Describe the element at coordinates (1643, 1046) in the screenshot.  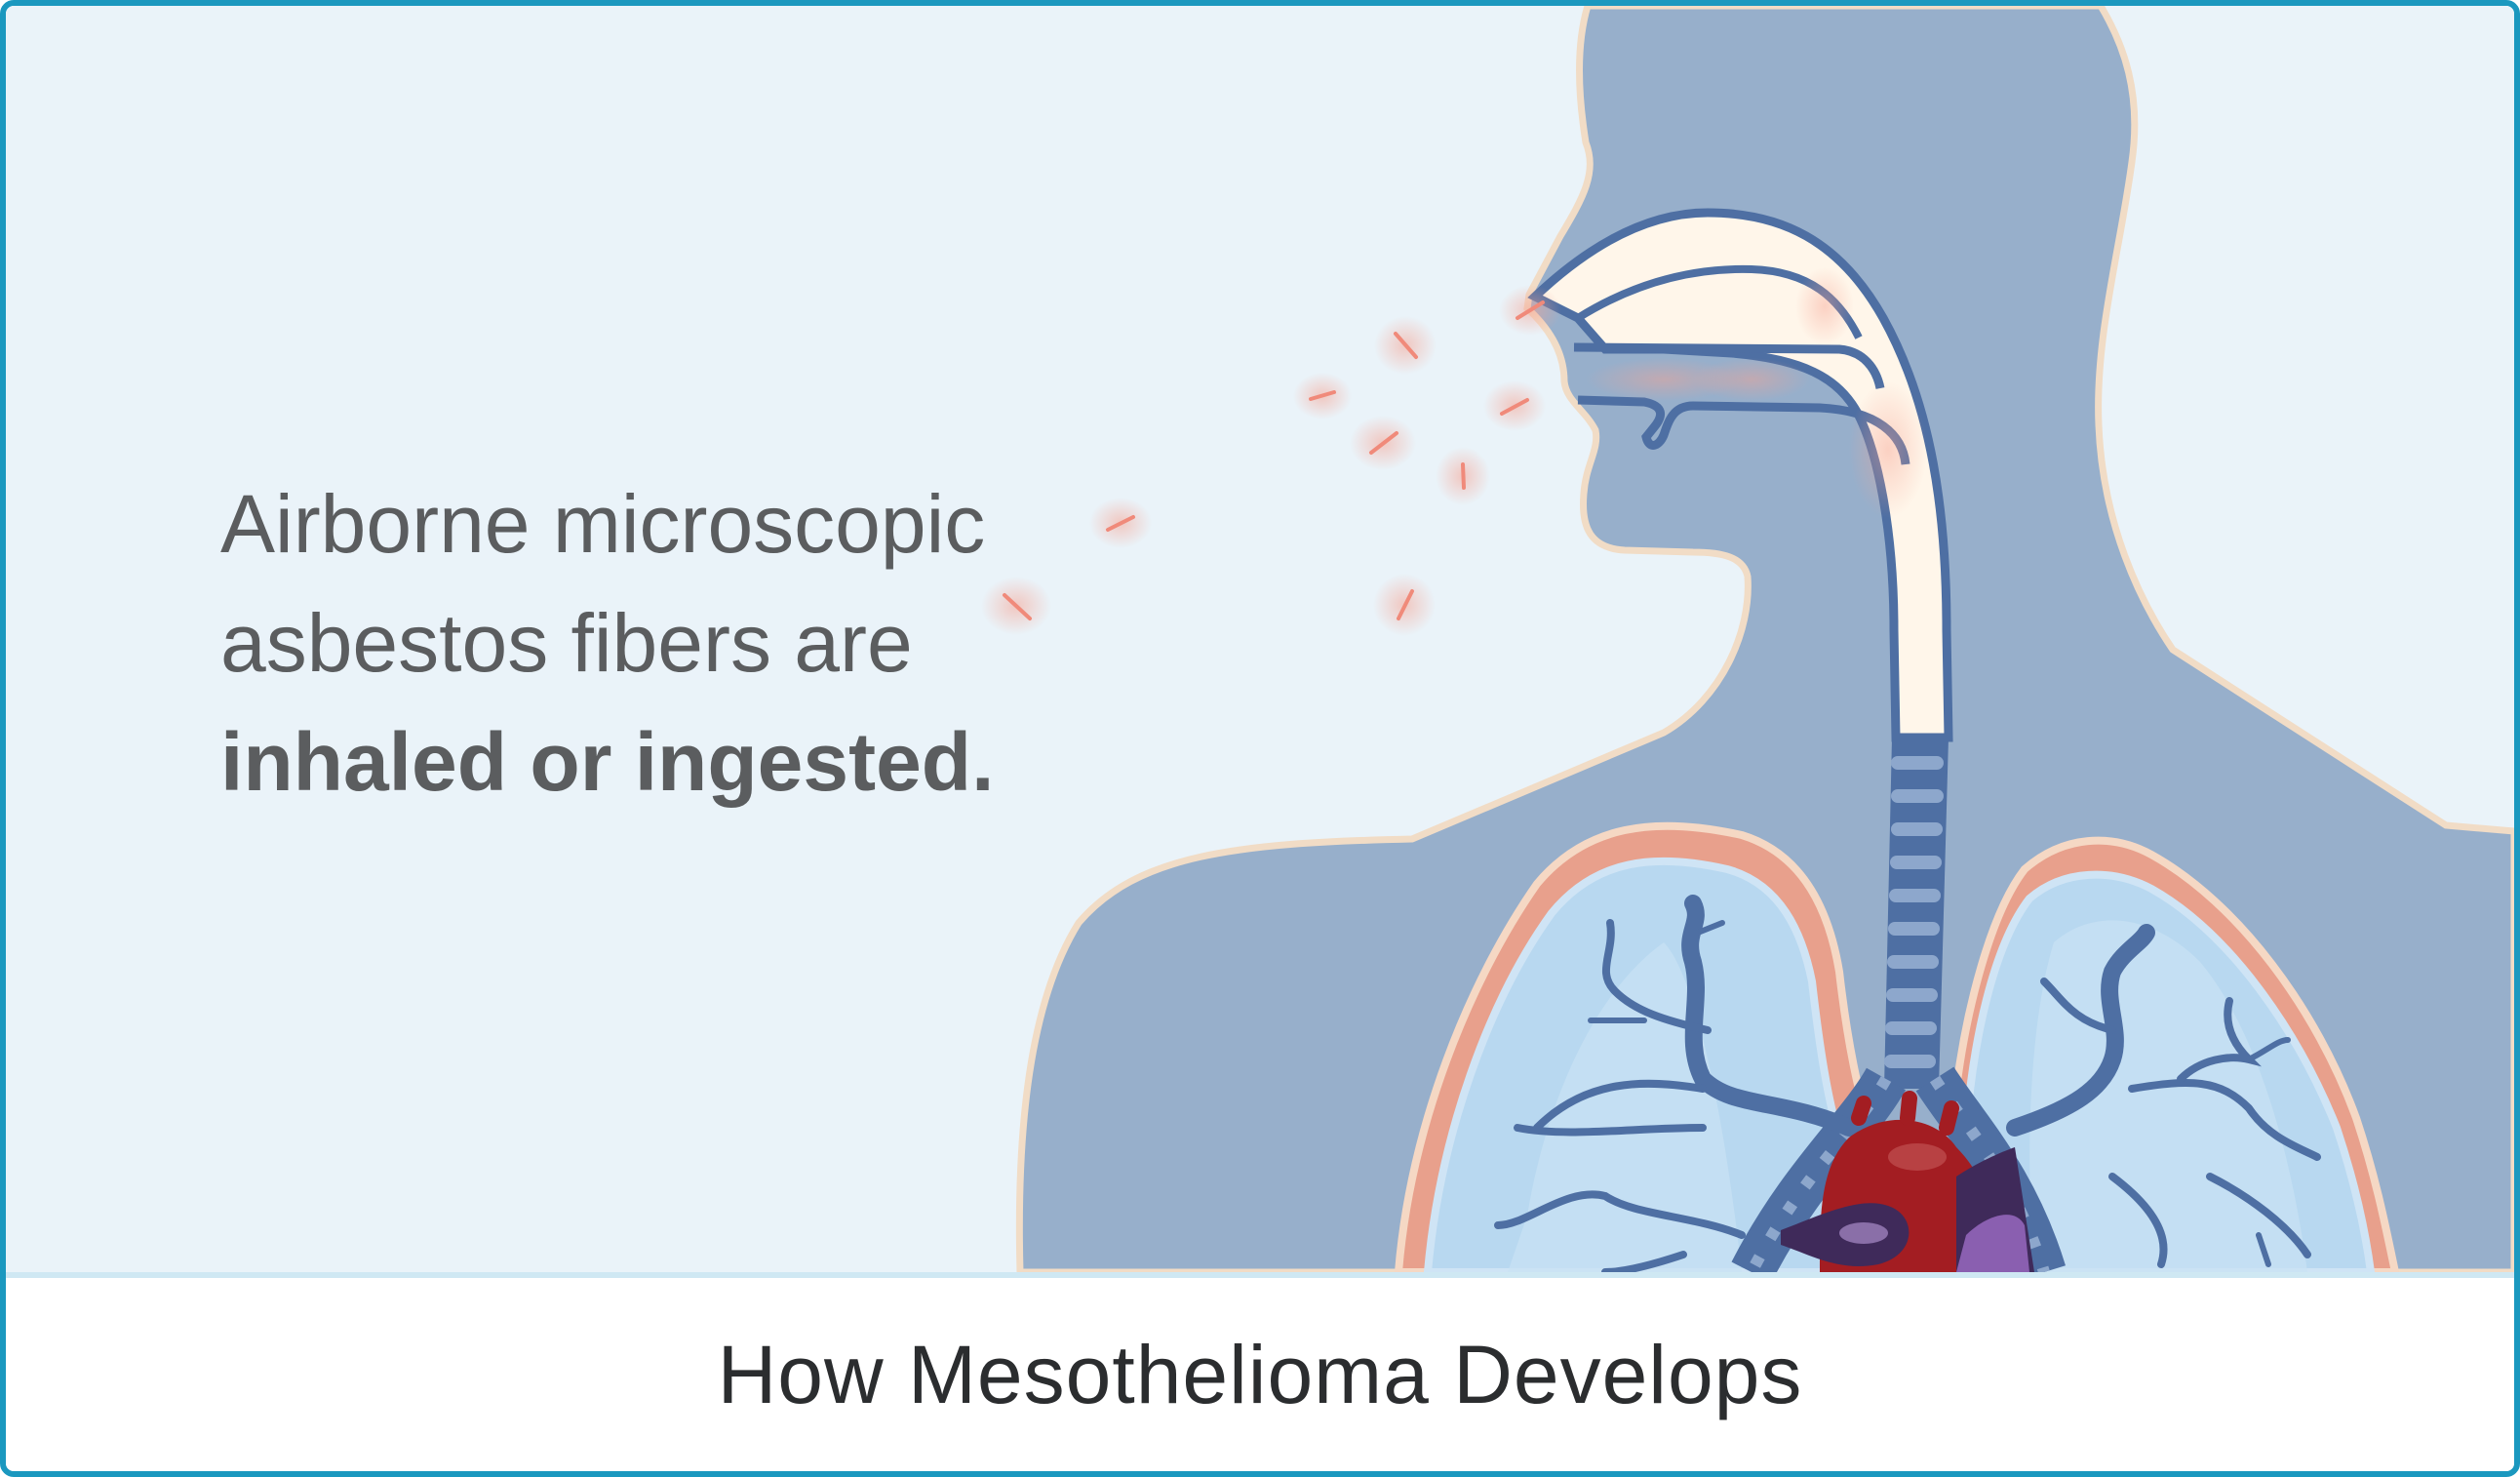
I see `left-lung` at that location.